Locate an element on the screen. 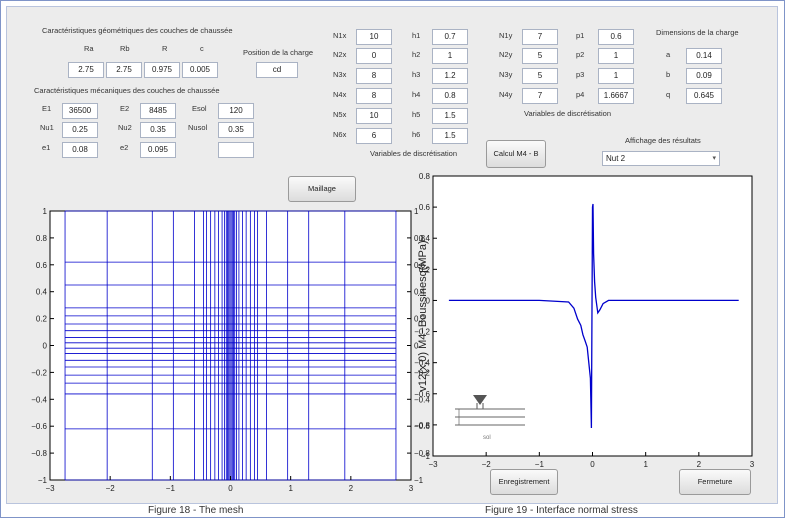  e2-field: 8485 is located at coordinates (158, 111).